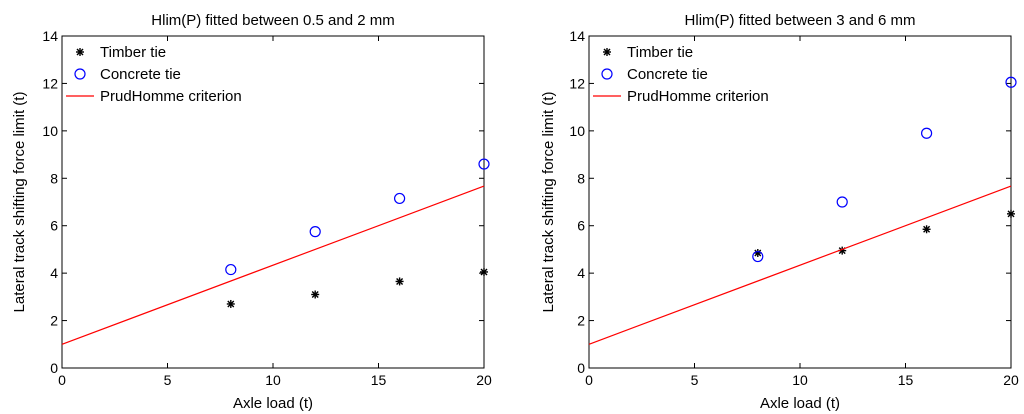  What do you see at coordinates (272, 20) in the screenshot?
I see `chart-title: Hlim(P) fitted between 0.5 and 2 mm` at bounding box center [272, 20].